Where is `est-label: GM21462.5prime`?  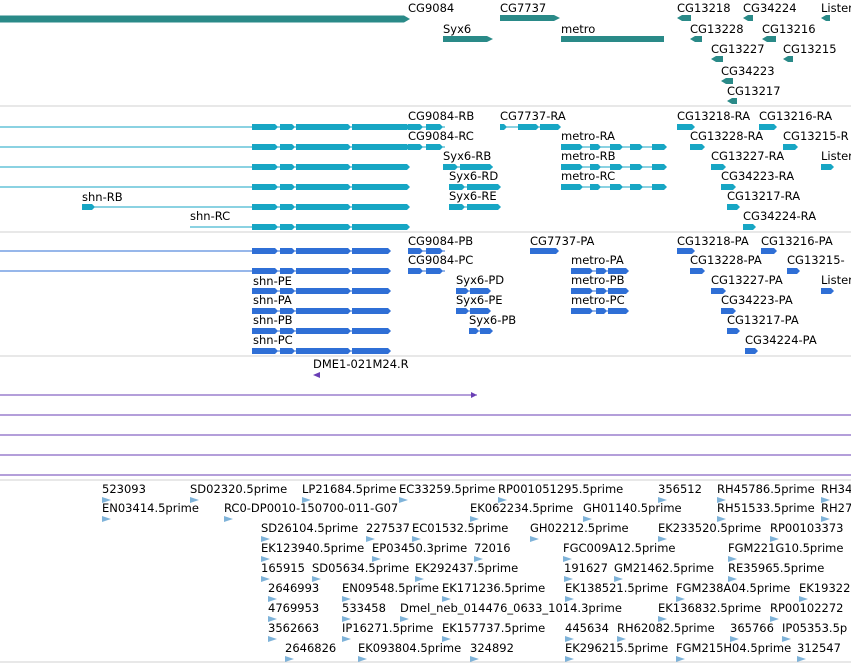 est-label: GM21462.5prime is located at coordinates (664, 568).